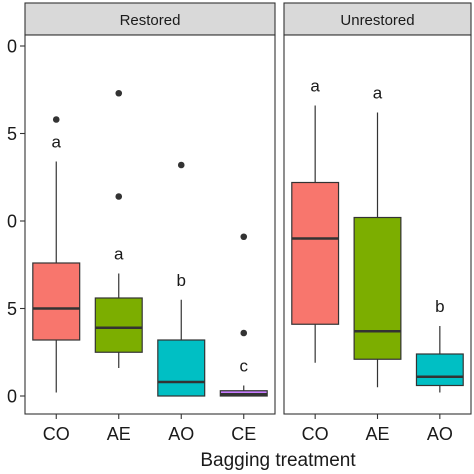  What do you see at coordinates (243, 434) in the screenshot?
I see `x-tick-label: CE` at bounding box center [243, 434].